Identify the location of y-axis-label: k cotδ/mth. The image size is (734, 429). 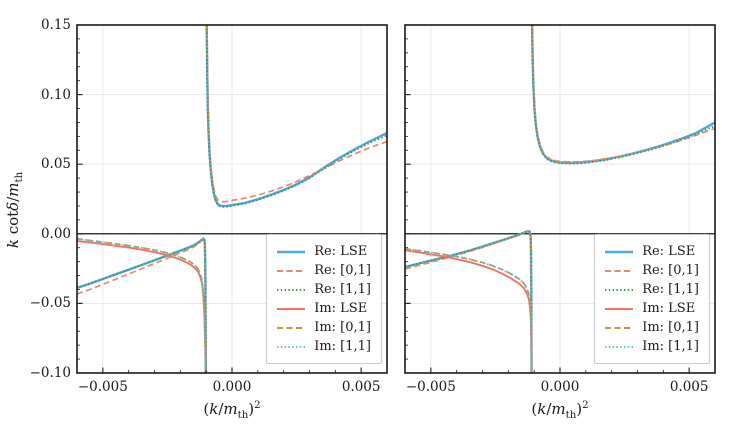
(14, 210).